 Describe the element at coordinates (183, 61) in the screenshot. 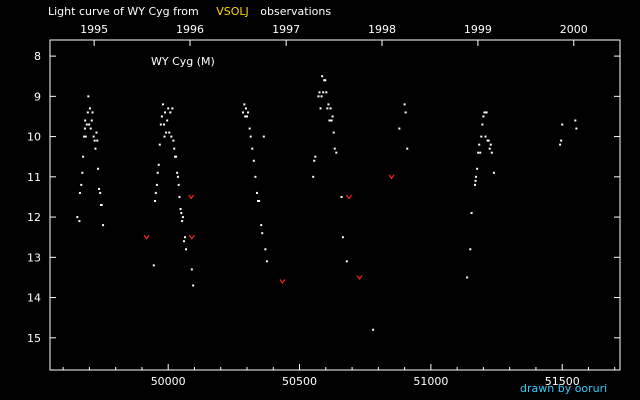

I see `star-label: WY Cyg (M)` at that location.